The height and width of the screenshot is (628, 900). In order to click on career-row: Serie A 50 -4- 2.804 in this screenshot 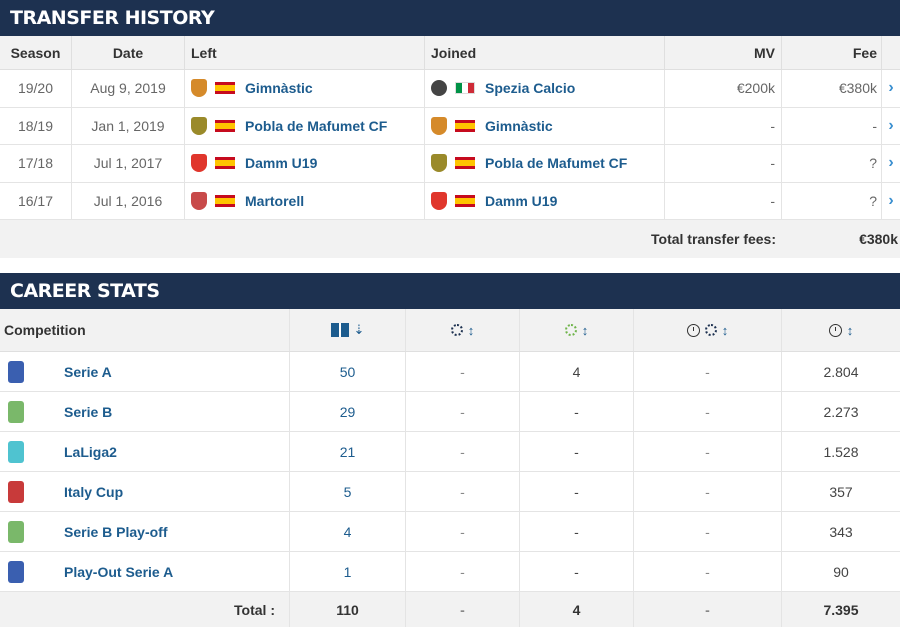, I will do `click(450, 372)`.